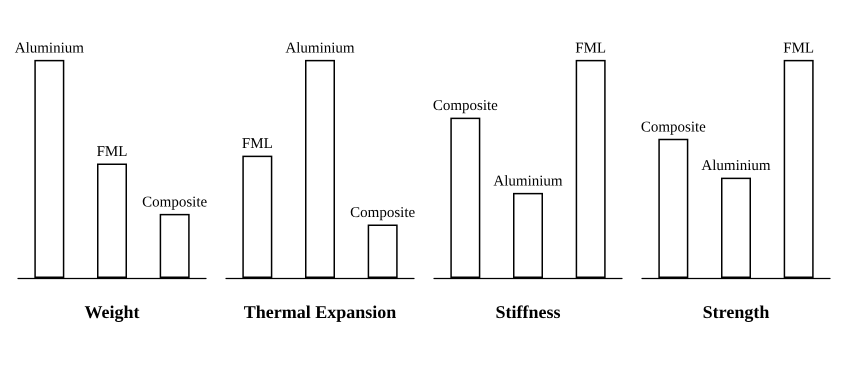 This screenshot has height=368, width=860. I want to click on x-axis-title: Strength, so click(736, 312).